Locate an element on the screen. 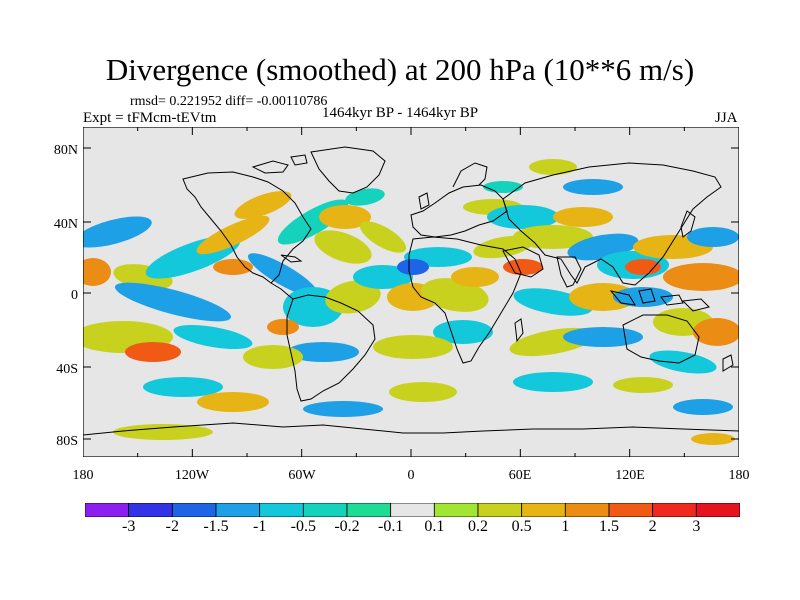 This screenshot has height=600, width=800. colorbar-label: -0.5 is located at coordinates (303, 526).